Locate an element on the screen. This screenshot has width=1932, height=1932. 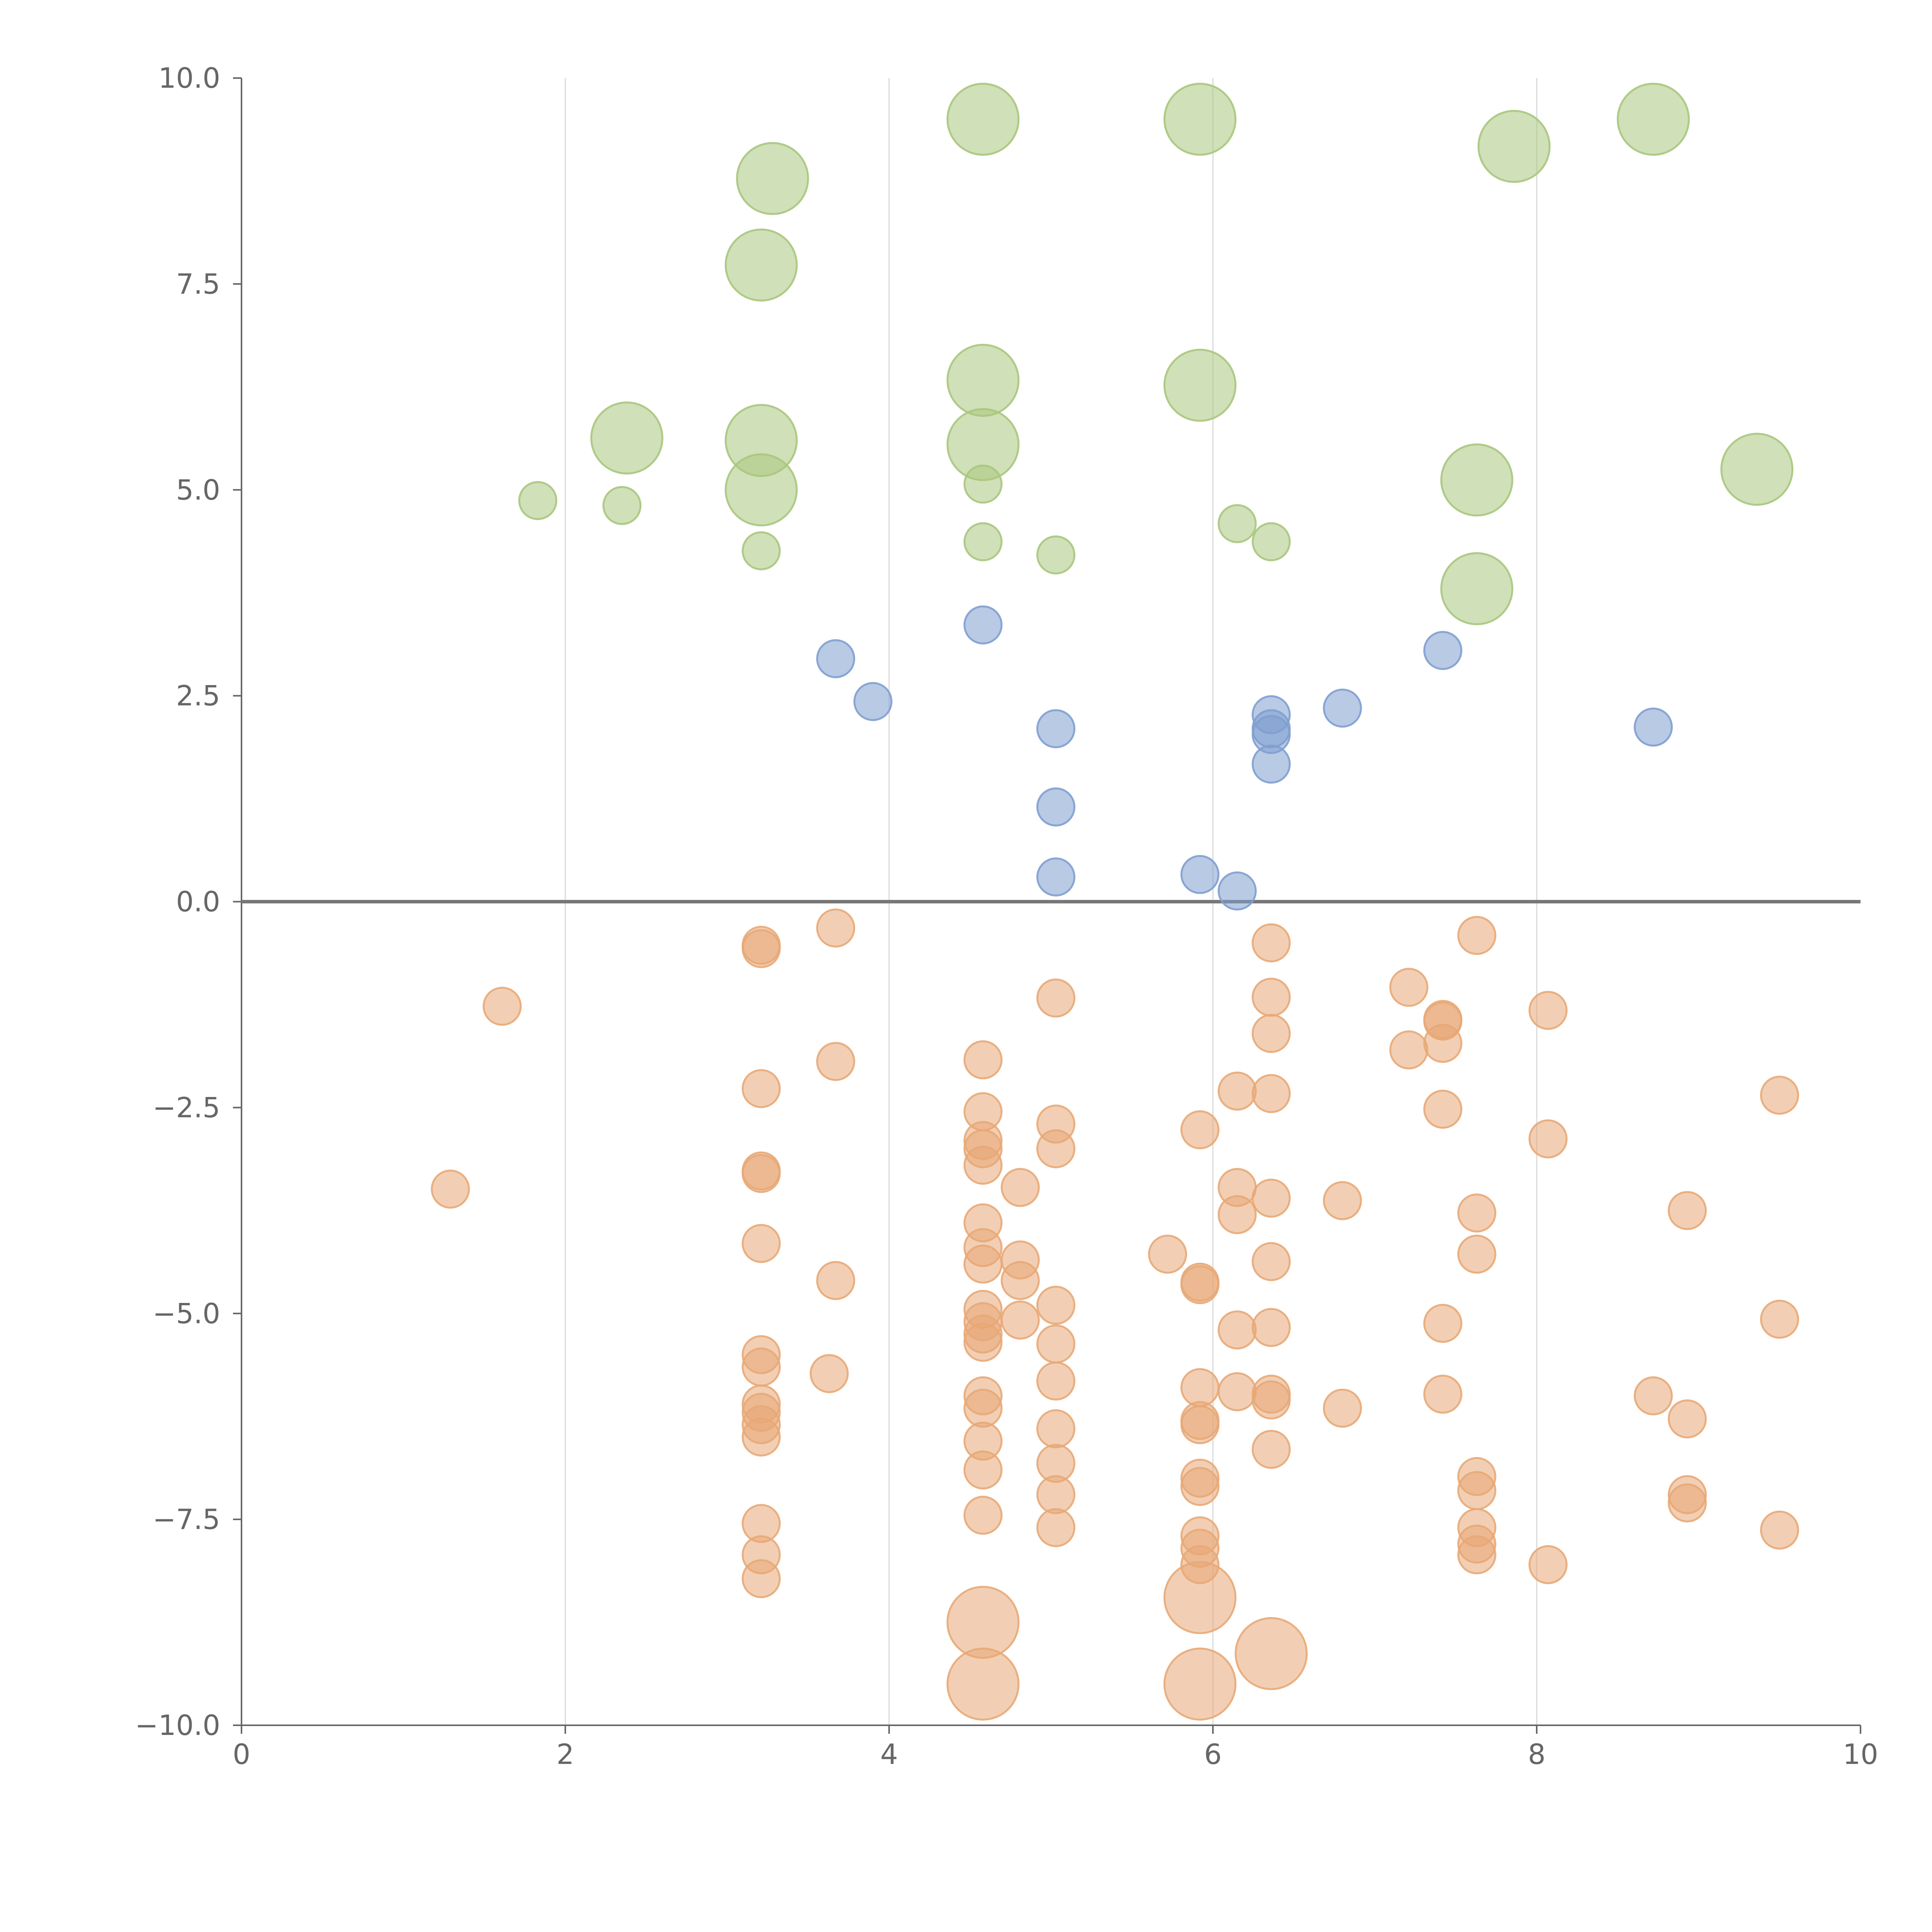
y-tick-label: −2.5 is located at coordinates (186, 1107).